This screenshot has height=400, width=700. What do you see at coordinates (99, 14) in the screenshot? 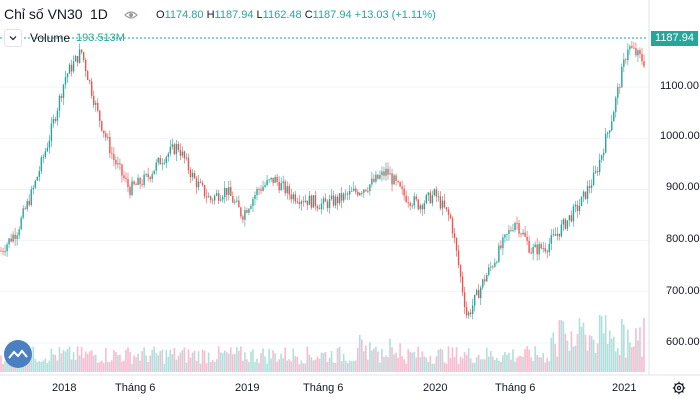
I see `interval-label: 1D` at bounding box center [99, 14].